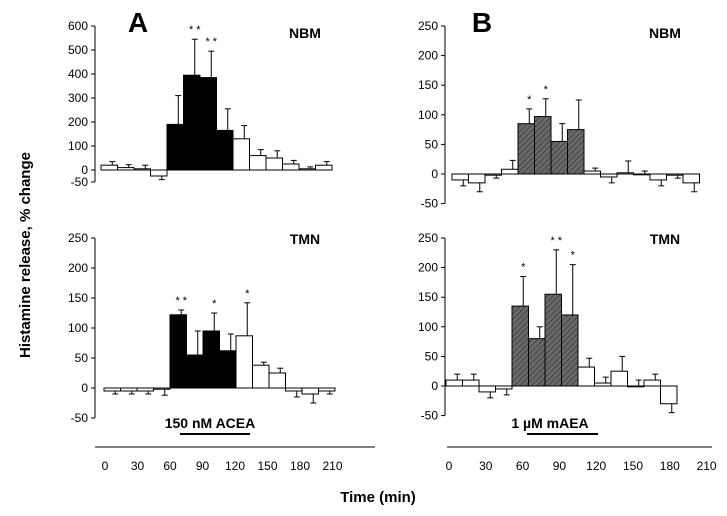 Image resolution: width=727 pixels, height=516 pixels. Describe the element at coordinates (560, 466) in the screenshot. I see `x-tick-label: 90` at that location.